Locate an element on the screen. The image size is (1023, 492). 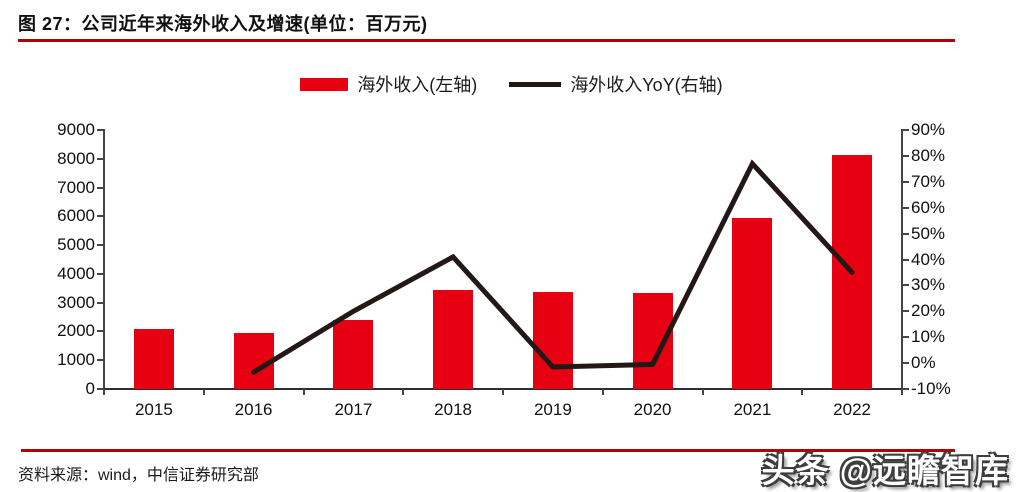
left-axis-tick-label: 1000 is located at coordinates (76, 360).